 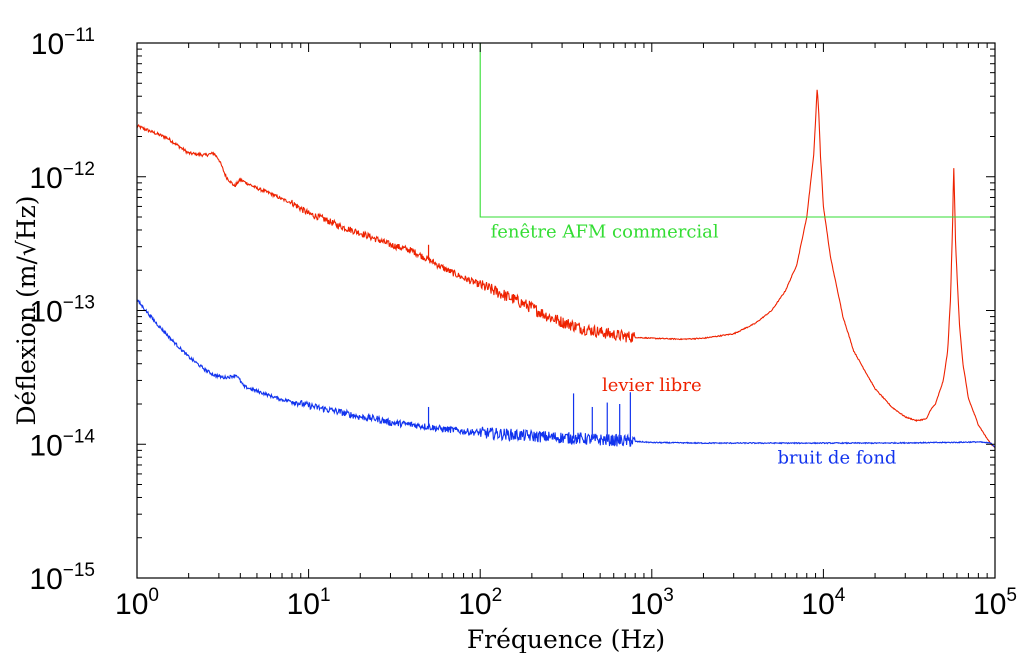 What do you see at coordinates (26, 310) in the screenshot?
I see `y-axis-label: Déflexion (m/√Hz)` at bounding box center [26, 310].